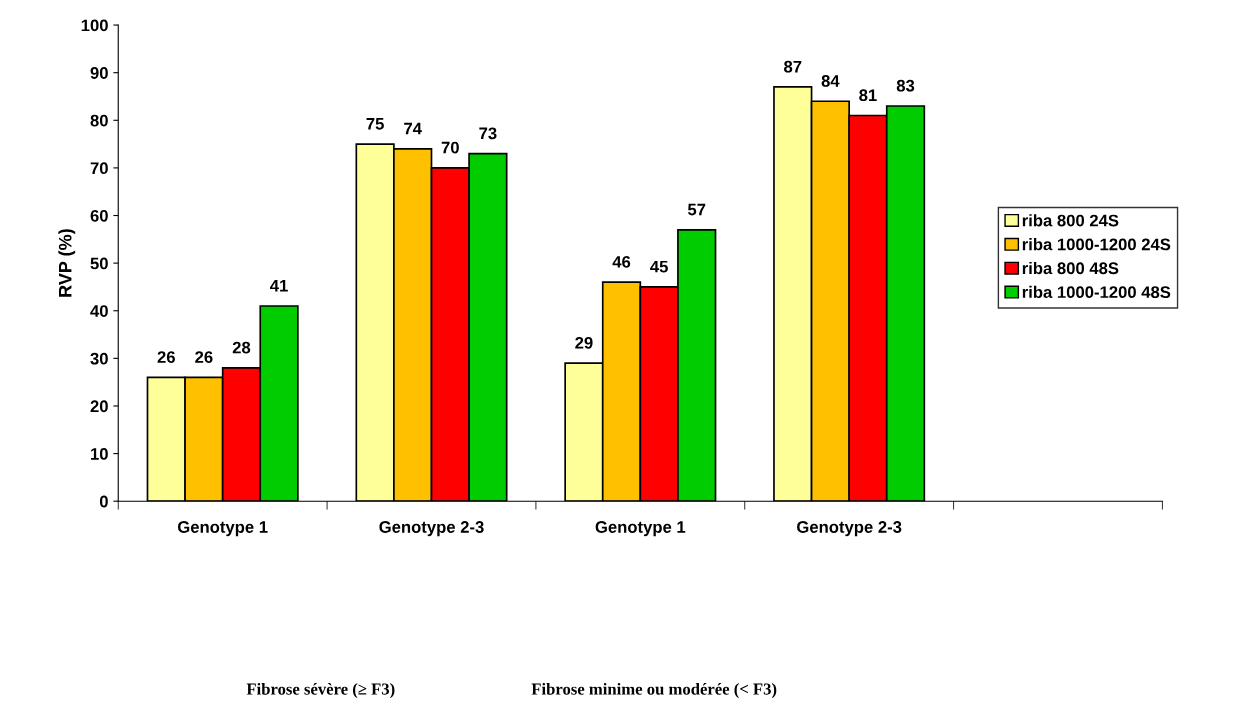 The width and height of the screenshot is (1258, 716). I want to click on legend-label: riba 1000-1200 24S, so click(1096, 244).